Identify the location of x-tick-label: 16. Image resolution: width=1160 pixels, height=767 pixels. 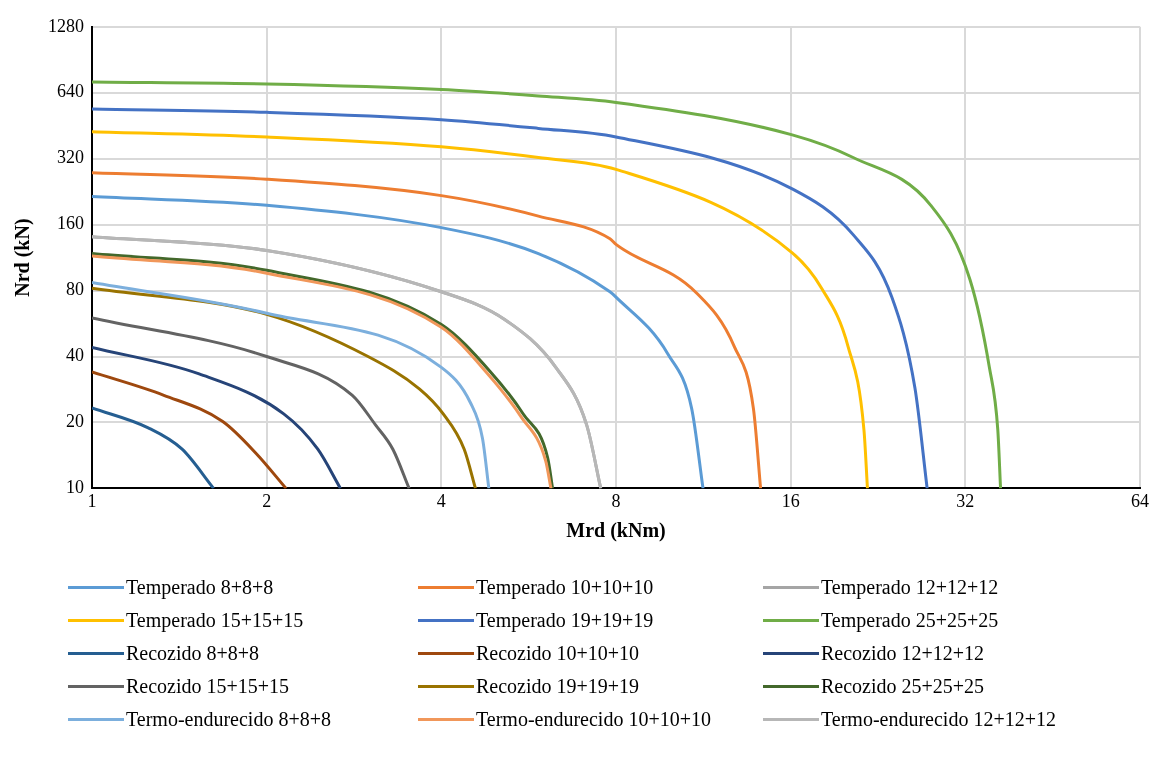
(790, 500).